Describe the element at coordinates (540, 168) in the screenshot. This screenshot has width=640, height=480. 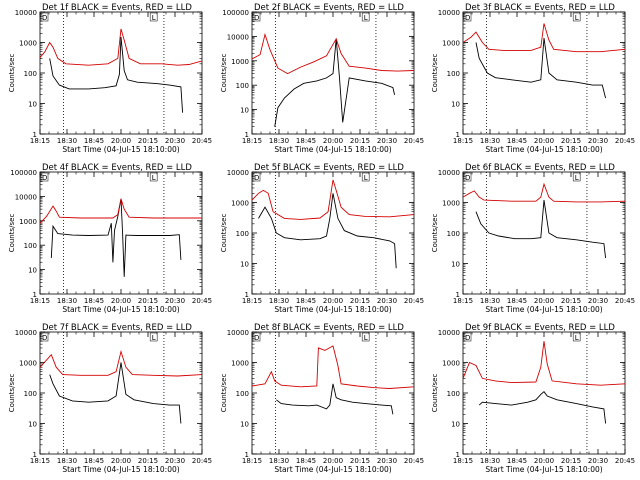
I see `panel-title: Det 6f BLACK = Events, RED = LLD` at that location.